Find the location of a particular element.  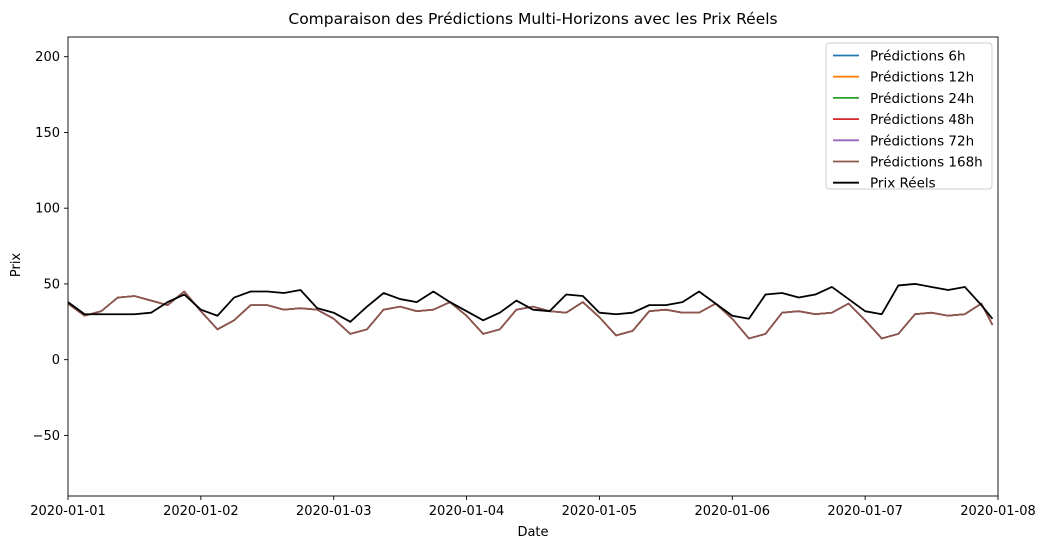

y-axis-label: Prix is located at coordinates (16, 265).